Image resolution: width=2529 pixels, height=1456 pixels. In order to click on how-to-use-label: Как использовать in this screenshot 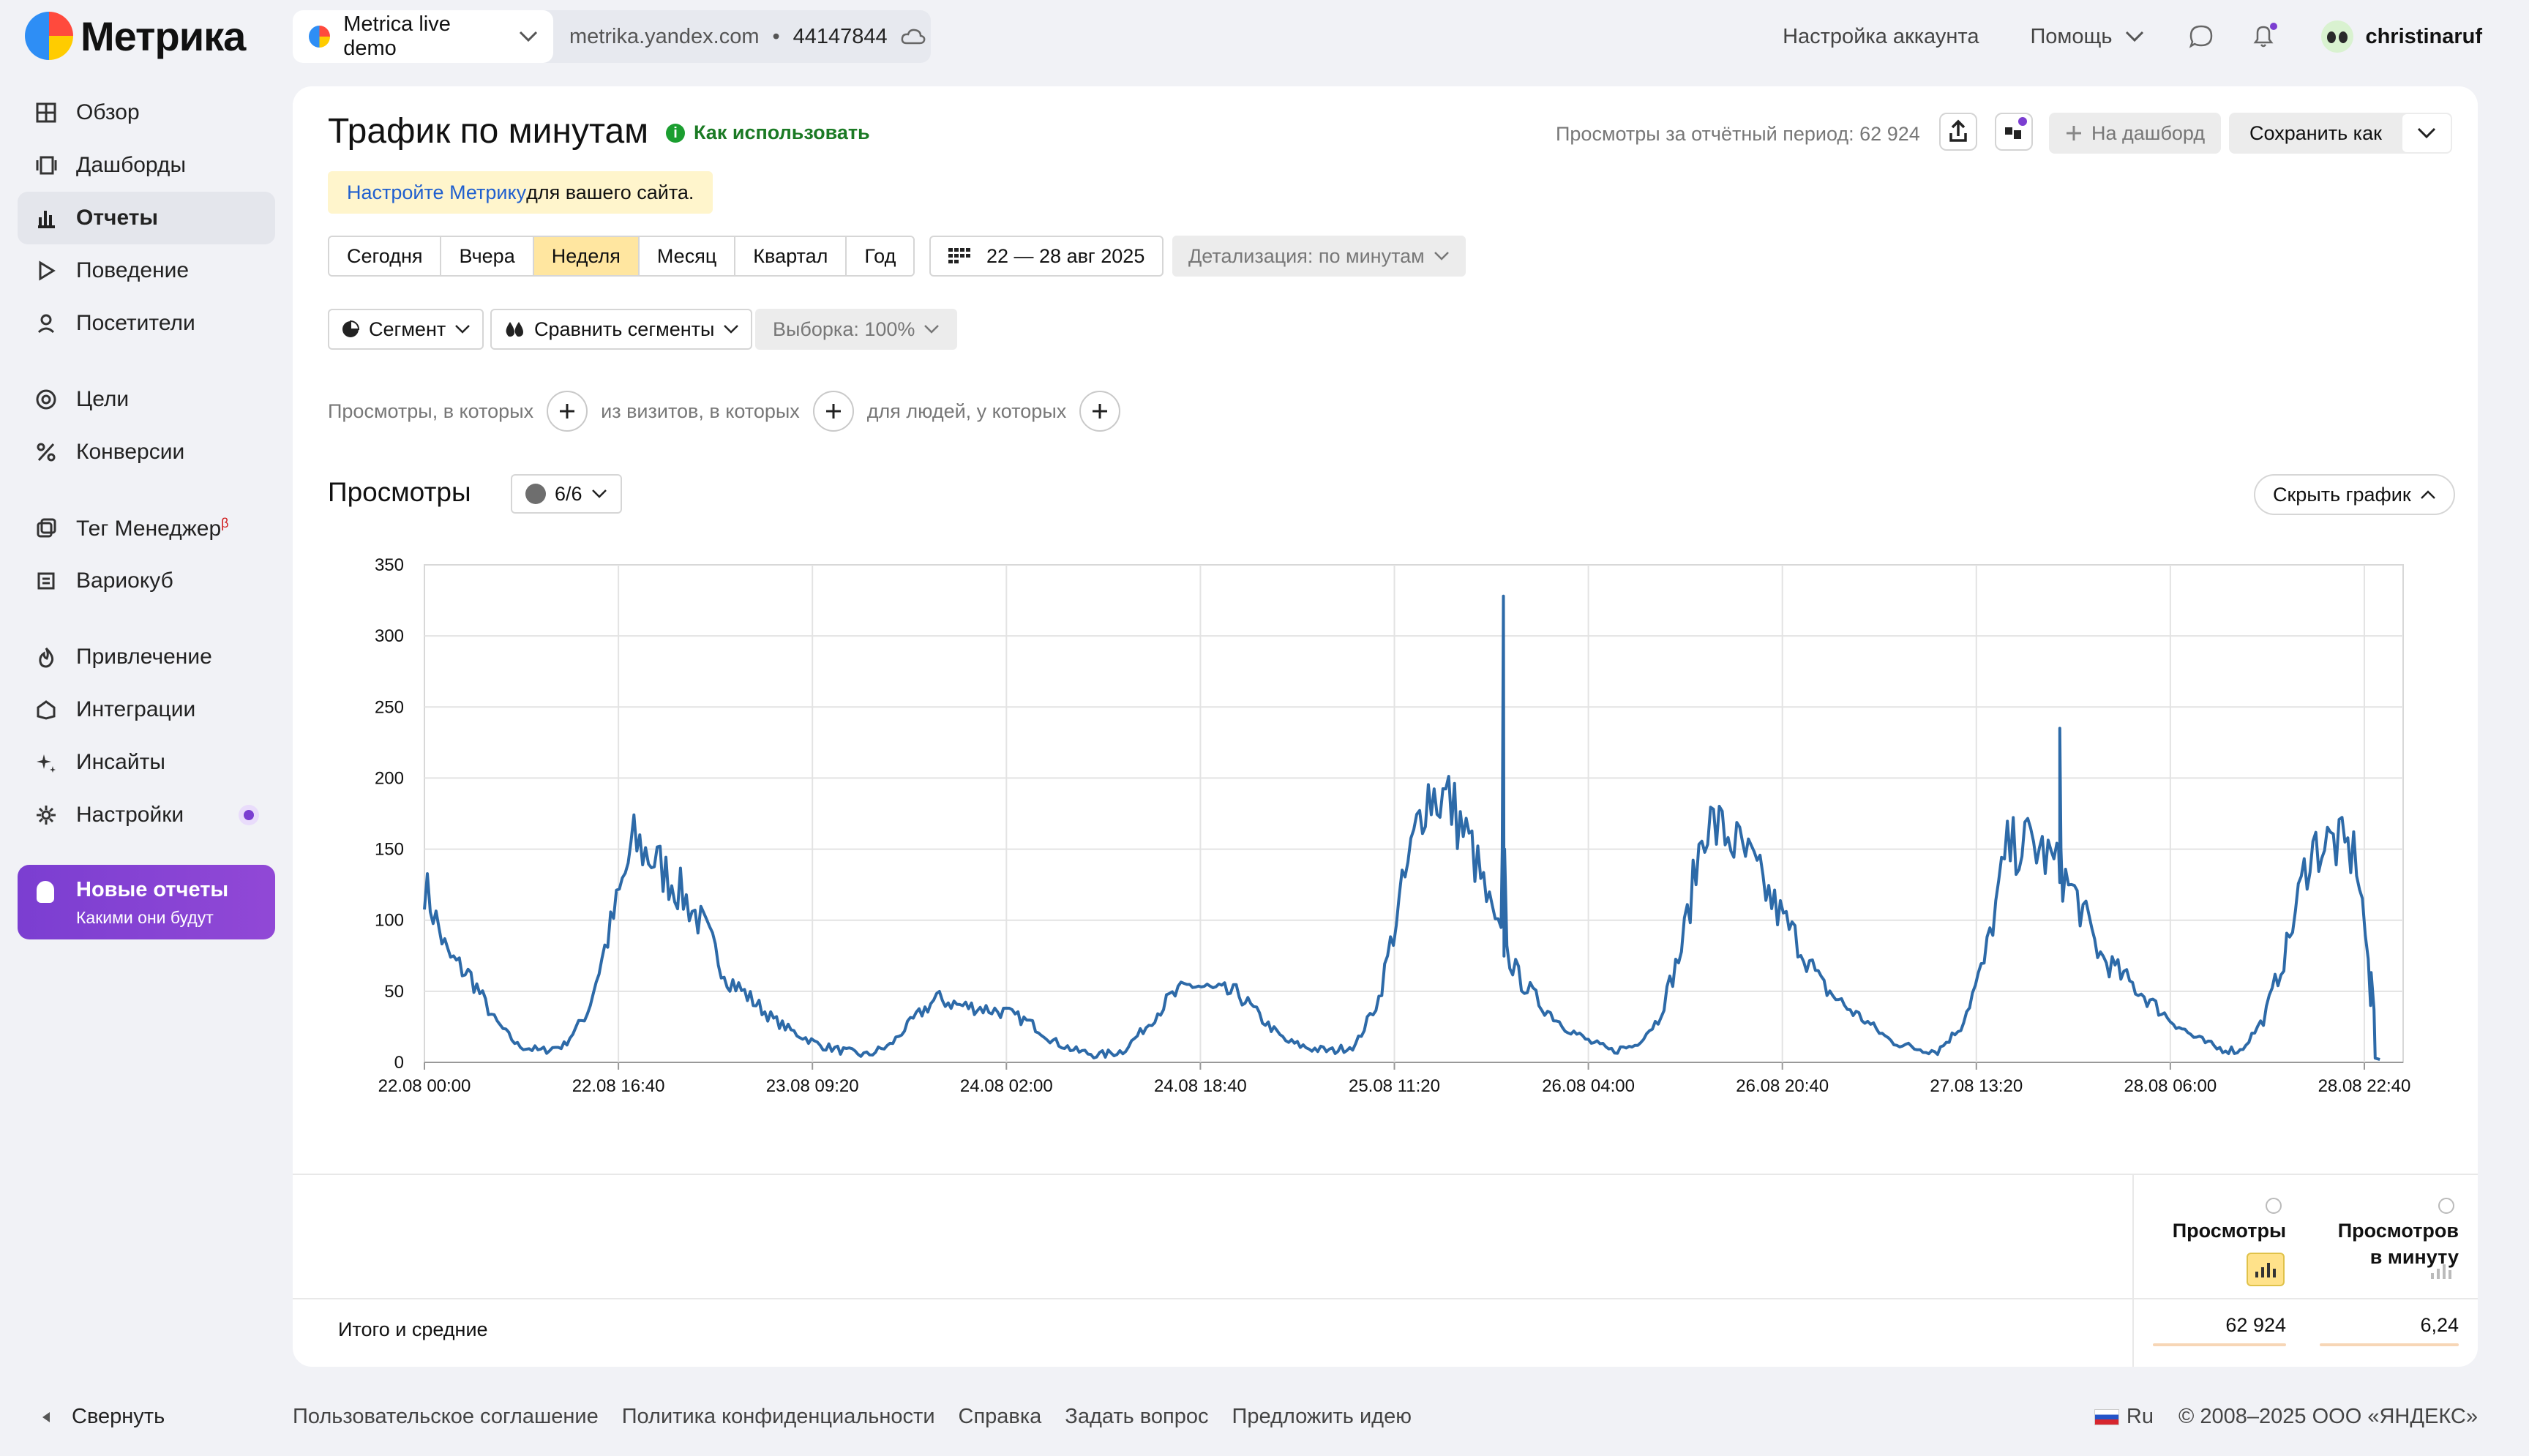, I will do `click(782, 132)`.